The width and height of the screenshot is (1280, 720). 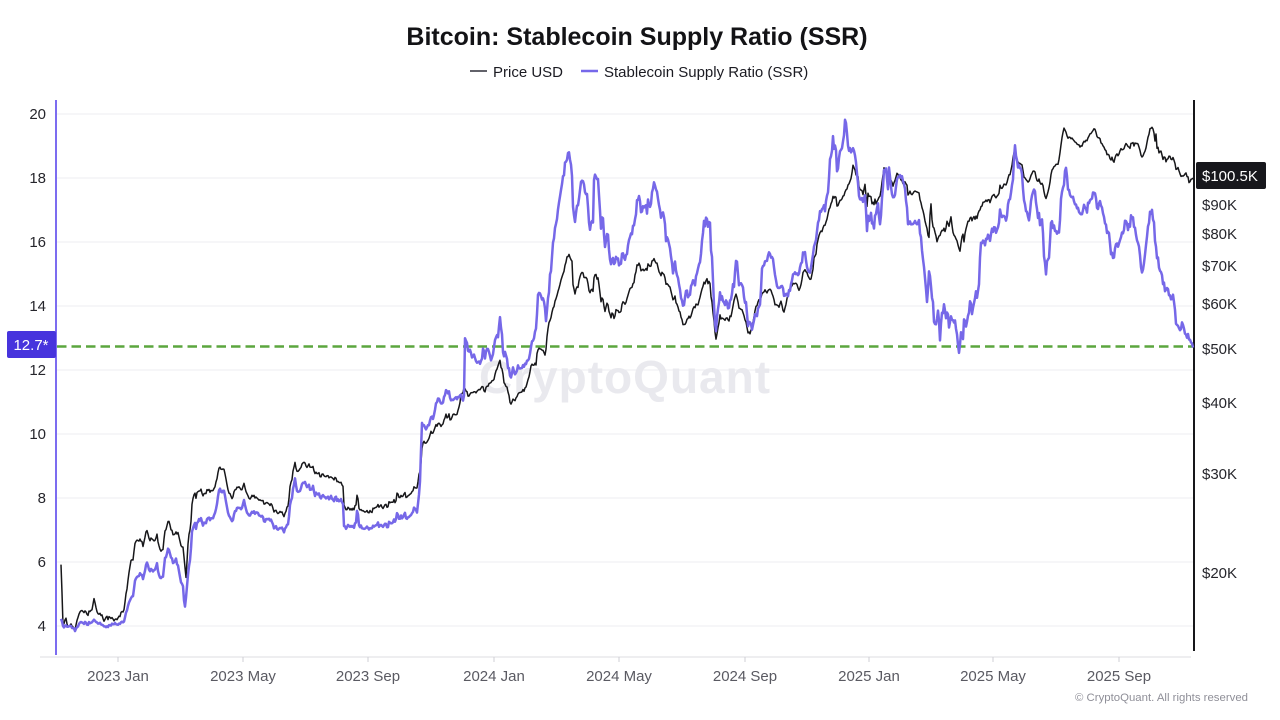 I want to click on svg-text: 2025 May, so click(x=993, y=676).